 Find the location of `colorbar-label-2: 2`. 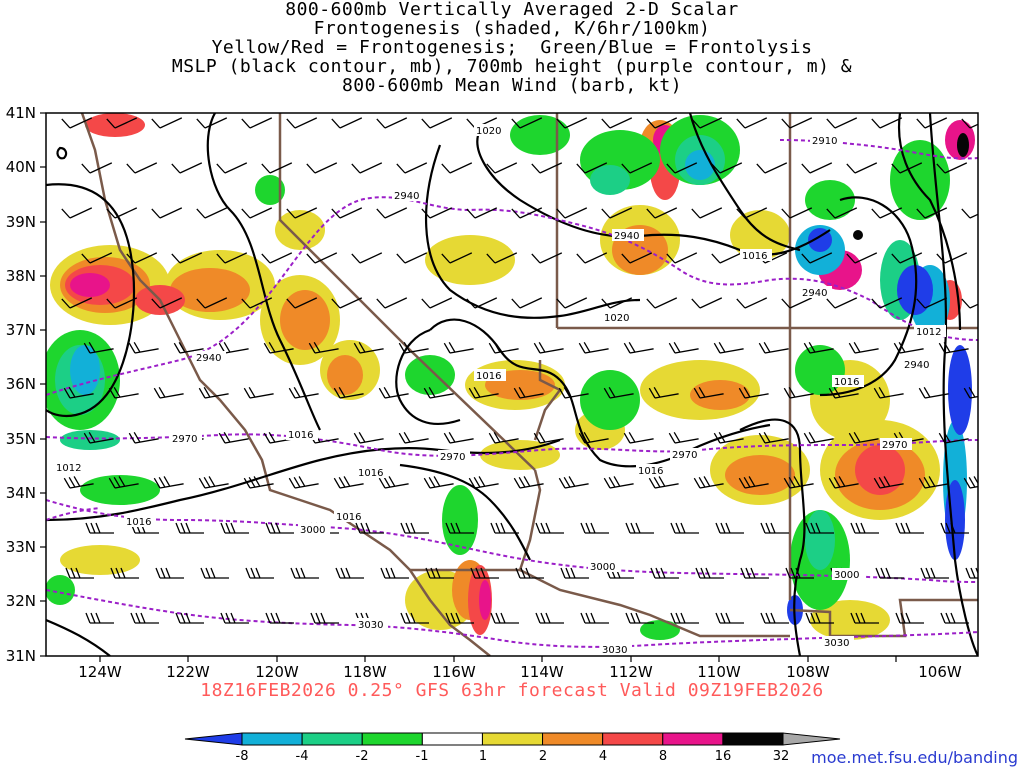

colorbar-label-2: 2 is located at coordinates (543, 756).